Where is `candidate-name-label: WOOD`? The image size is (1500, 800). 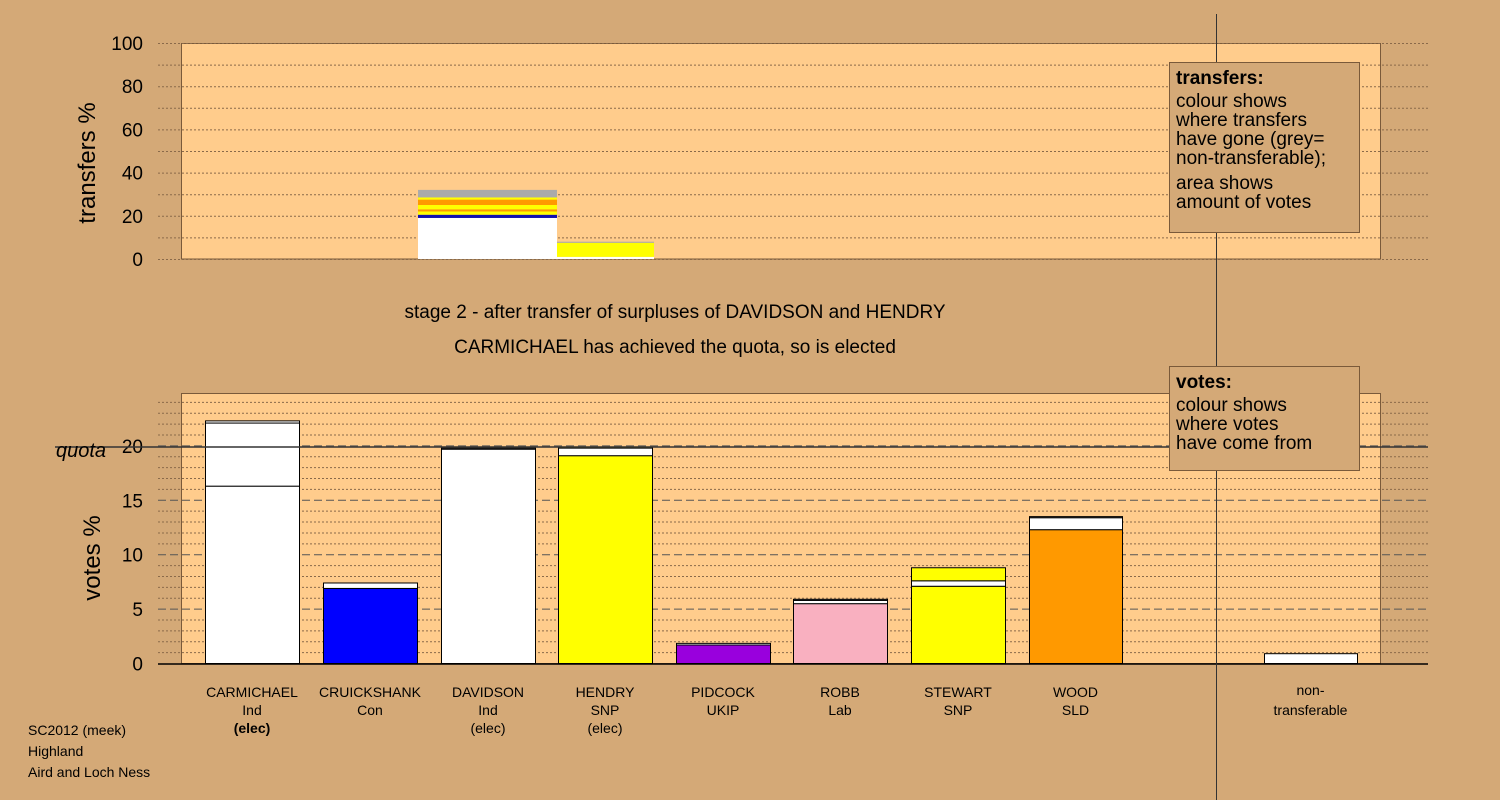 candidate-name-label: WOOD is located at coordinates (1075, 692).